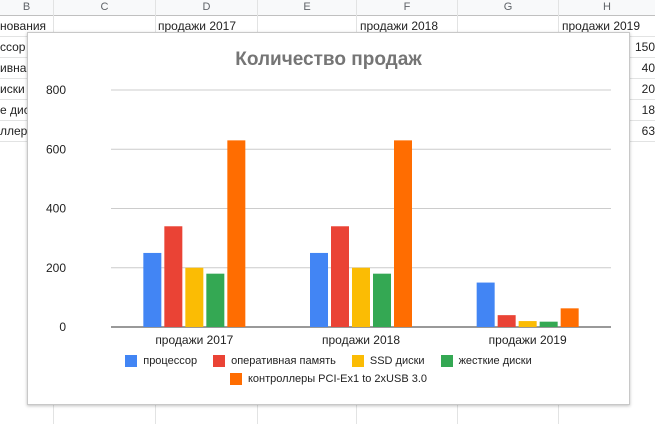 This screenshot has height=424, width=655. What do you see at coordinates (648, 68) in the screenshot?
I see `cell-h3: 40` at bounding box center [648, 68].